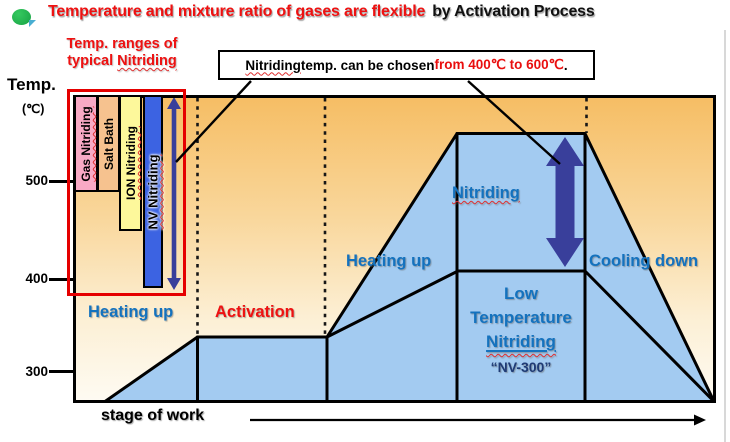  What do you see at coordinates (700, 420) in the screenshot?
I see `x-axis-arrowhead-icon` at bounding box center [700, 420].